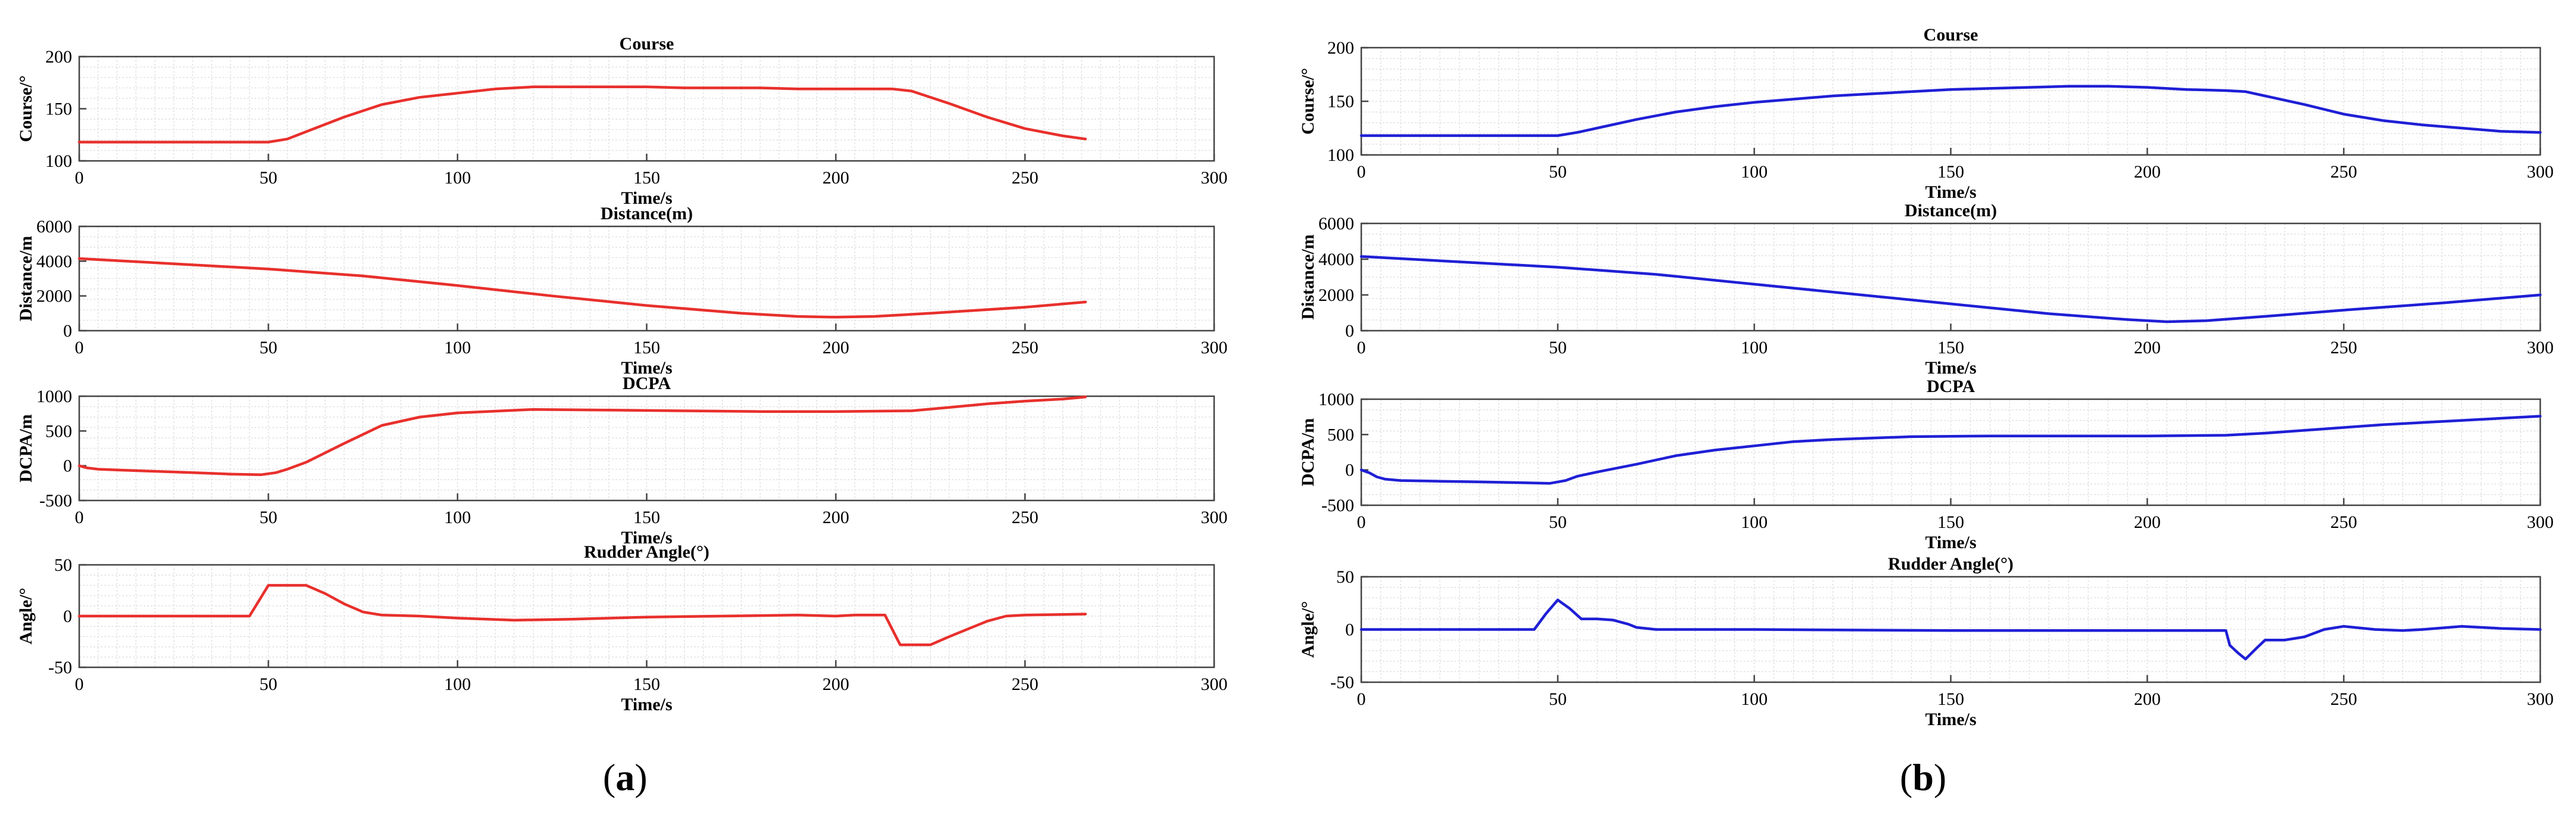 This screenshot has width=2576, height=827. Describe the element at coordinates (54, 396) in the screenshot. I see `y-tick-label: 1000` at that location.